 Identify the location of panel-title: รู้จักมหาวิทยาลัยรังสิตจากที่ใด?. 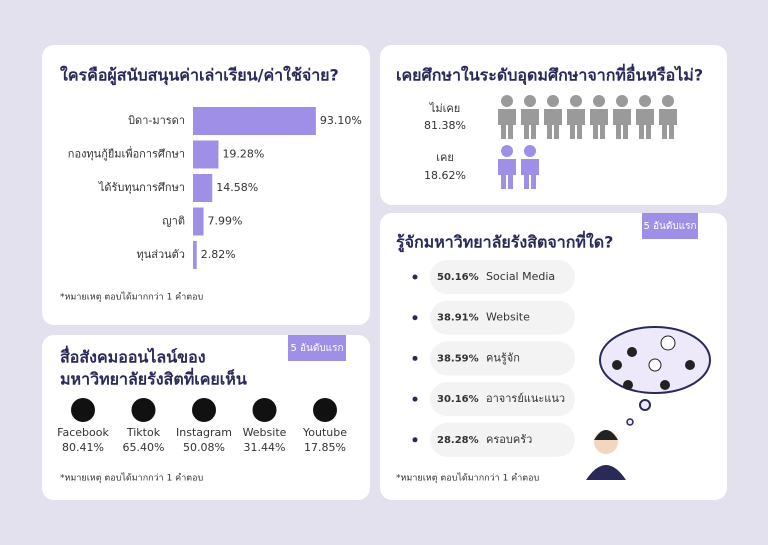
(504, 242).